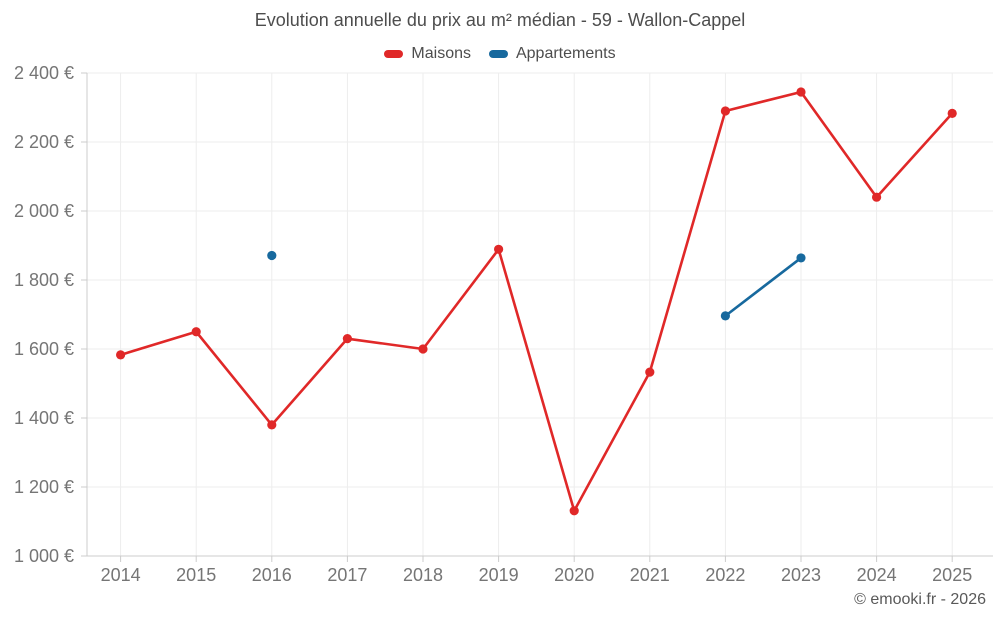 This screenshot has width=1000, height=625. Describe the element at coordinates (952, 113) in the screenshot. I see `data-point-maisons-2025` at that location.